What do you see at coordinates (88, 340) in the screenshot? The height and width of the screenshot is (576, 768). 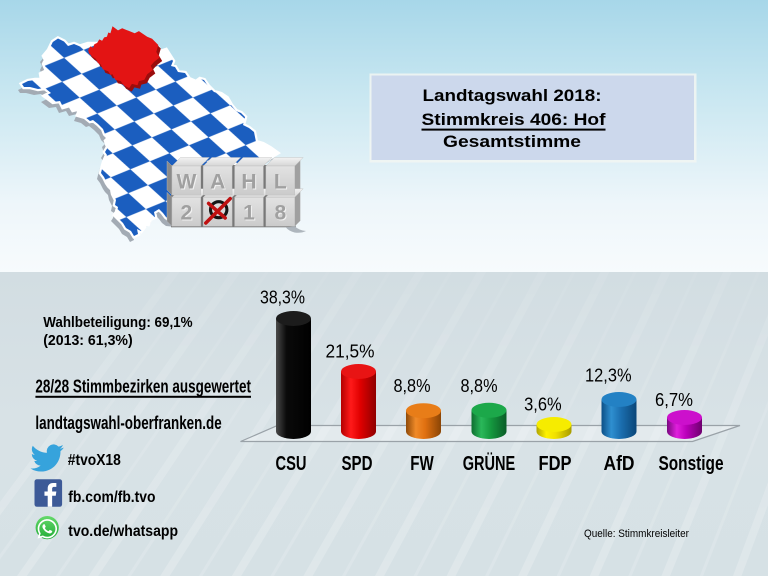 I see `svg-text: (2013: 61,3%)` at bounding box center [88, 340].